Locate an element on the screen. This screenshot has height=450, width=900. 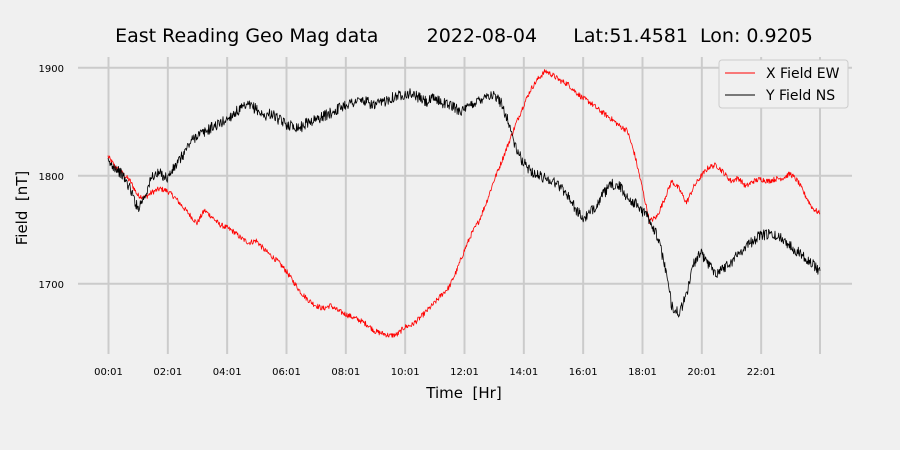
legend-label: Y Field NS is located at coordinates (800, 96).